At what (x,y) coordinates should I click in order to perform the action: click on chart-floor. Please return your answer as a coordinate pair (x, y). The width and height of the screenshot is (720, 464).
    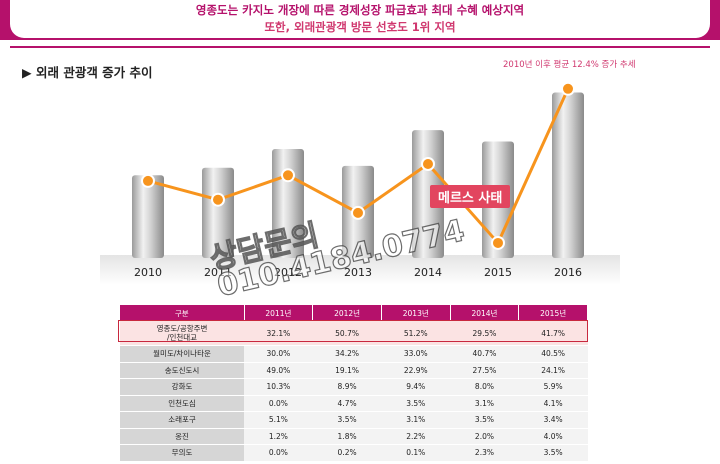
    Looking at the image, I should click on (360, 270).